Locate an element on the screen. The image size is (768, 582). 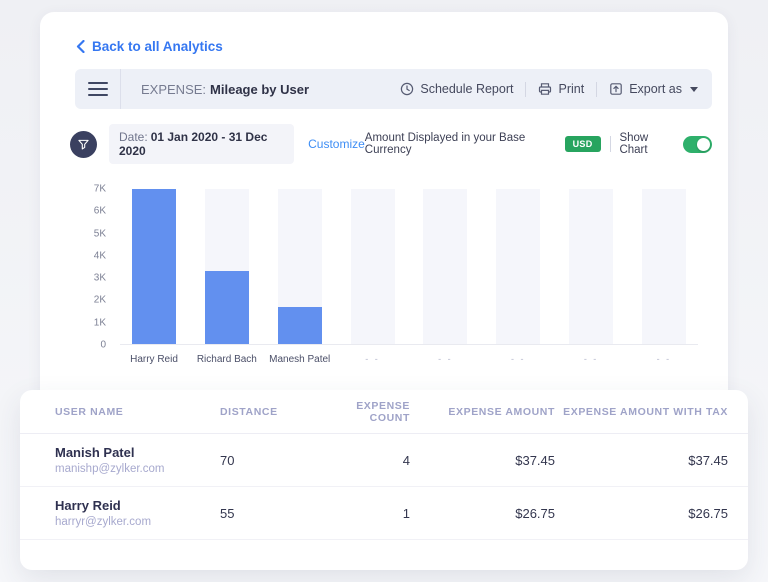
expense-count-cell: 4 is located at coordinates (406, 460).